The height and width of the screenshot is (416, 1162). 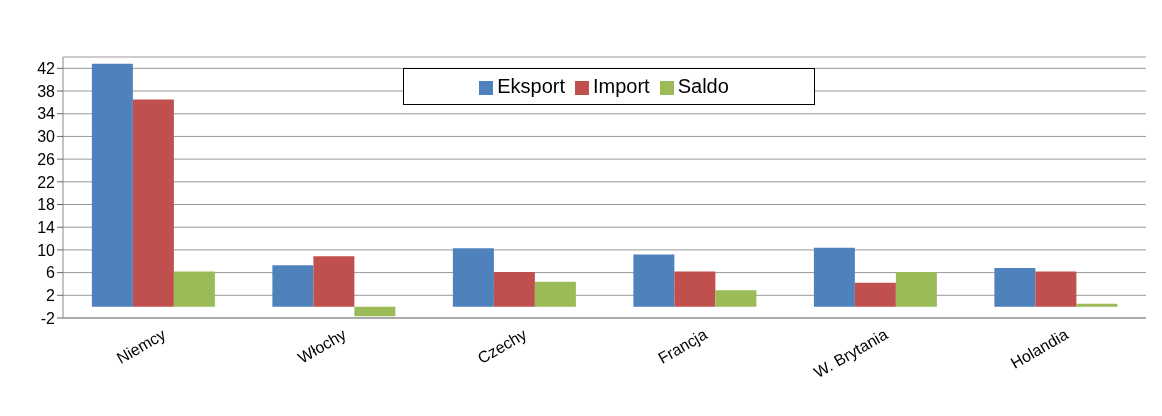 What do you see at coordinates (621, 86) in the screenshot?
I see `legend-label: Import` at bounding box center [621, 86].